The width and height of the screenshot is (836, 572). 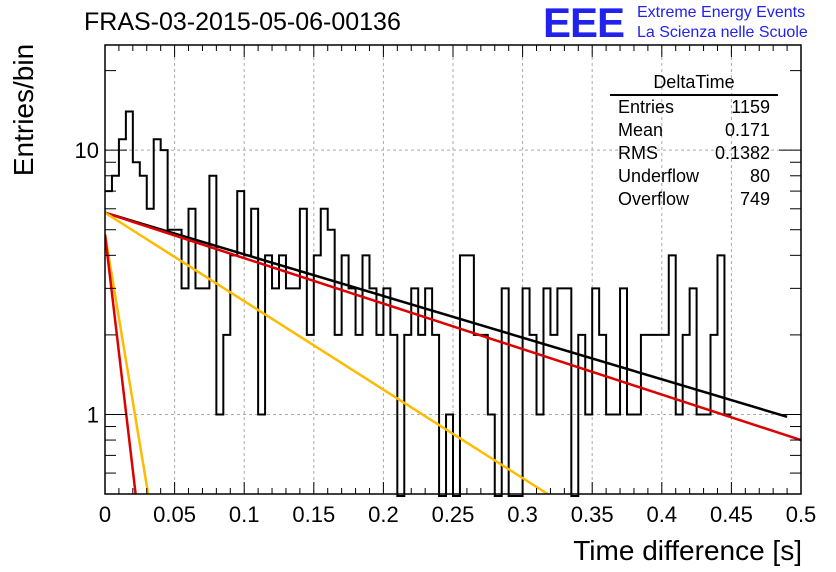 I want to click on x-tick-label: 0.2, so click(x=383, y=514).